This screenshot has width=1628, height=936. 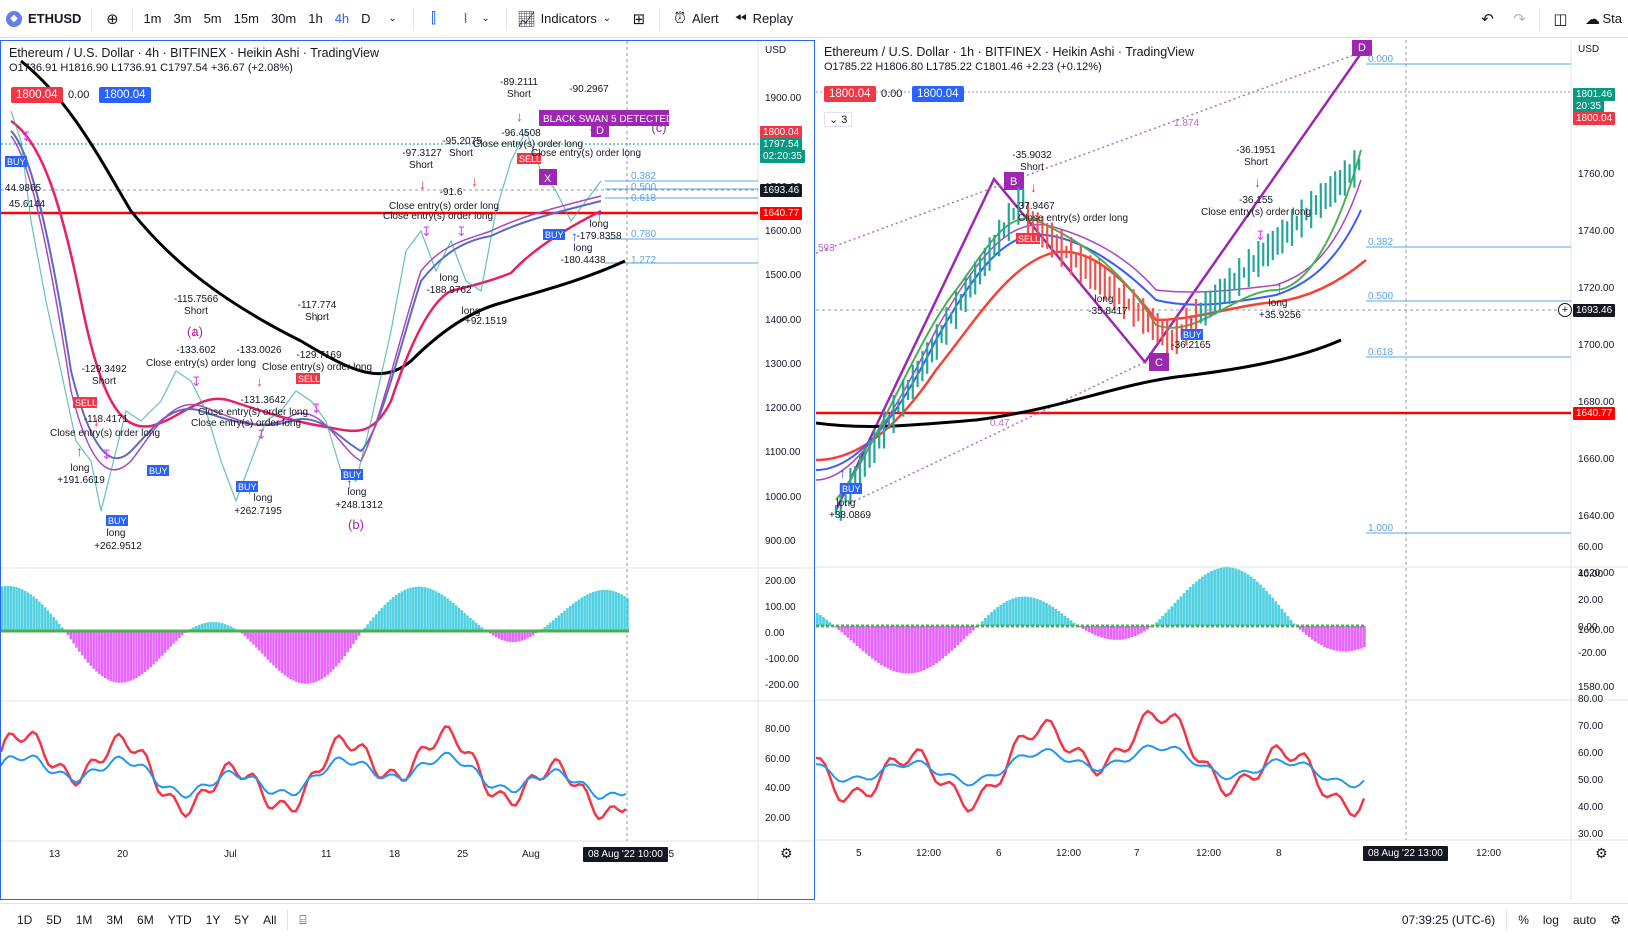 What do you see at coordinates (476, 19) in the screenshot?
I see `chart-type-bars-button: ⧘ ⌄` at bounding box center [476, 19].